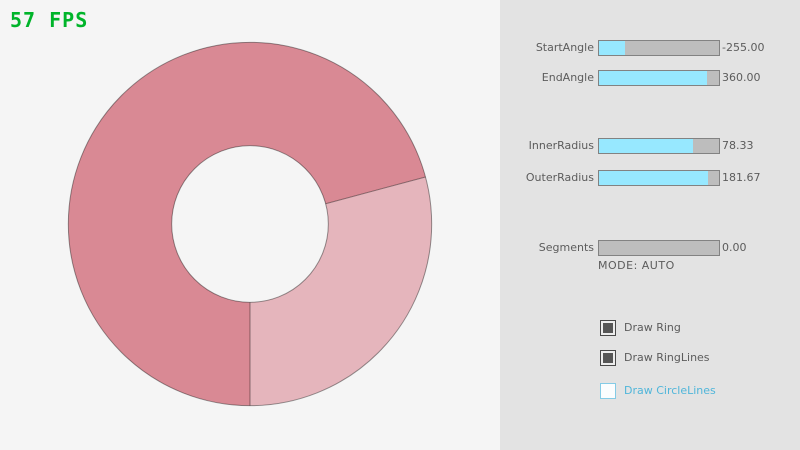  What do you see at coordinates (659, 248) in the screenshot?
I see `slider-segments` at bounding box center [659, 248].